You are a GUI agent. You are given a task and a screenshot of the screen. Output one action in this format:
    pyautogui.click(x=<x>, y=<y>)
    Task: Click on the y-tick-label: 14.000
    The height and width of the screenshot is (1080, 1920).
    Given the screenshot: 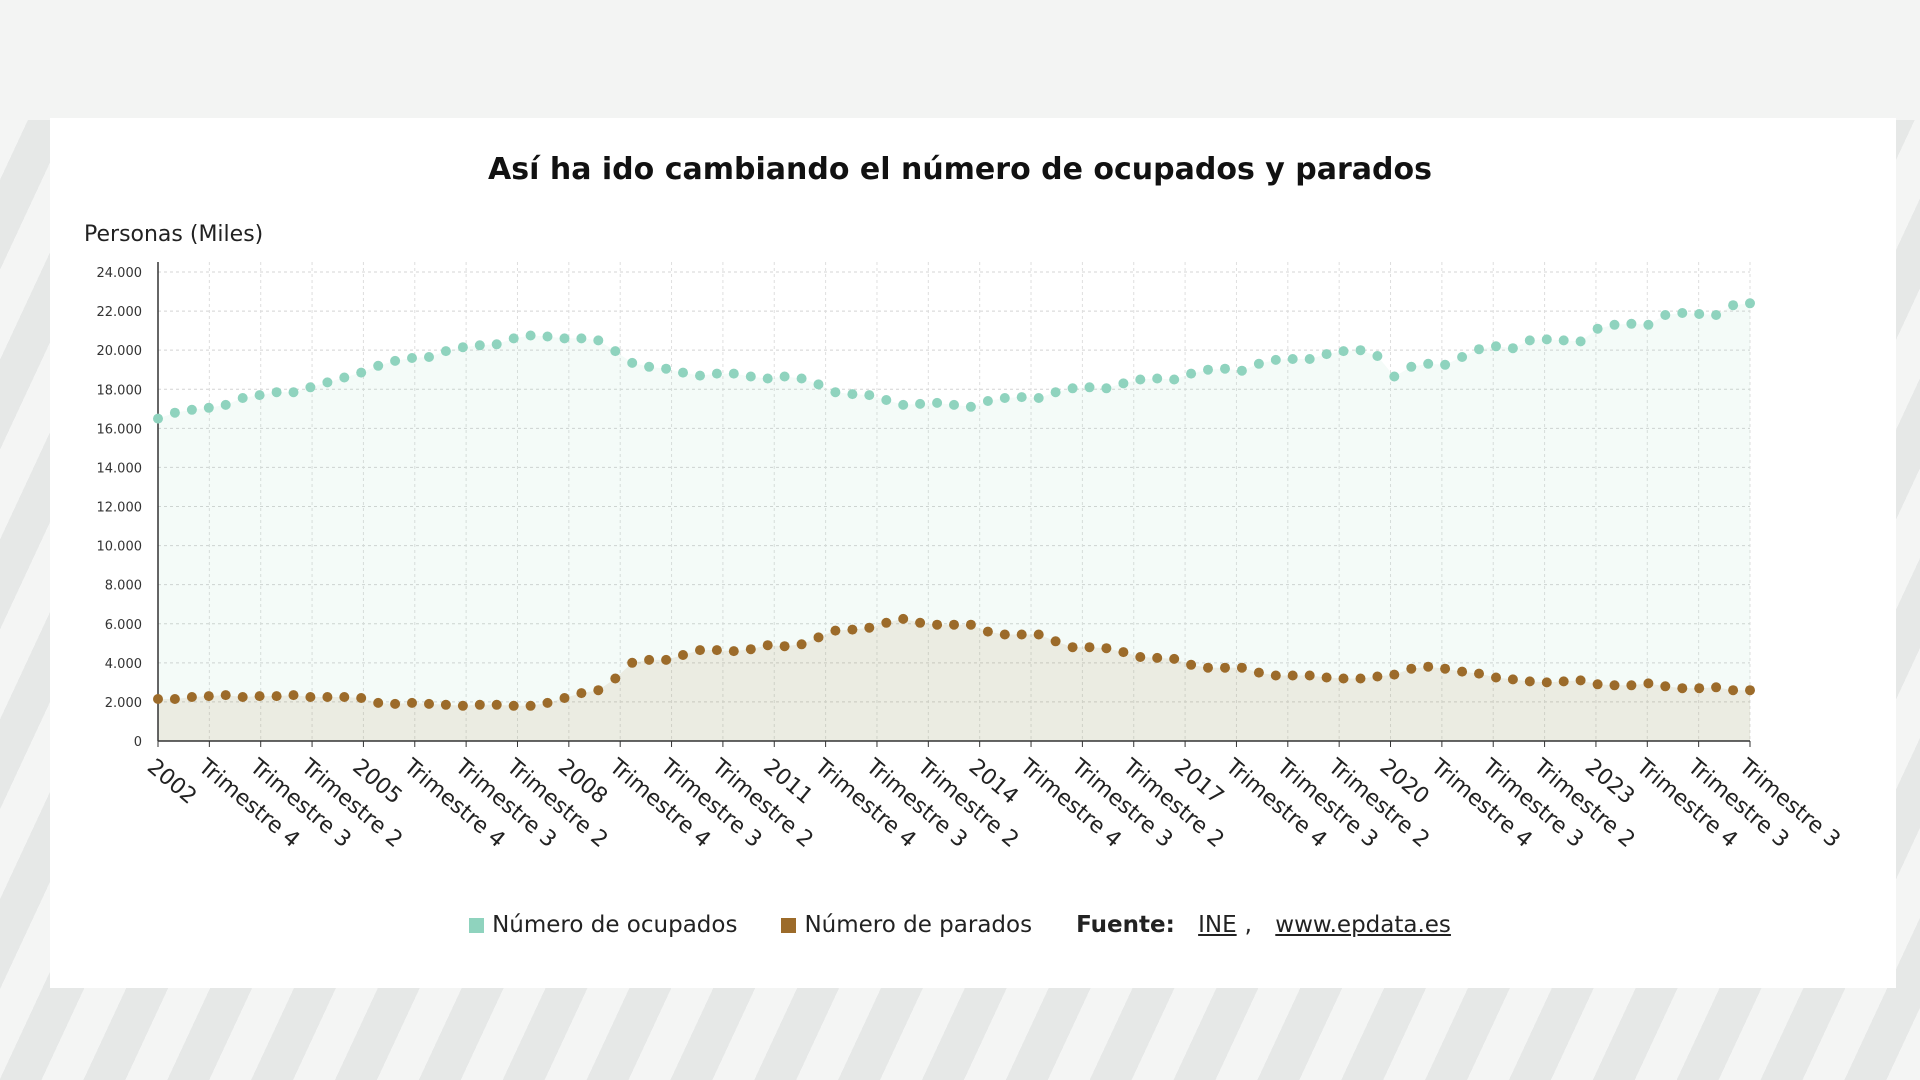 What is the action you would take?
    pyautogui.click(x=120, y=468)
    